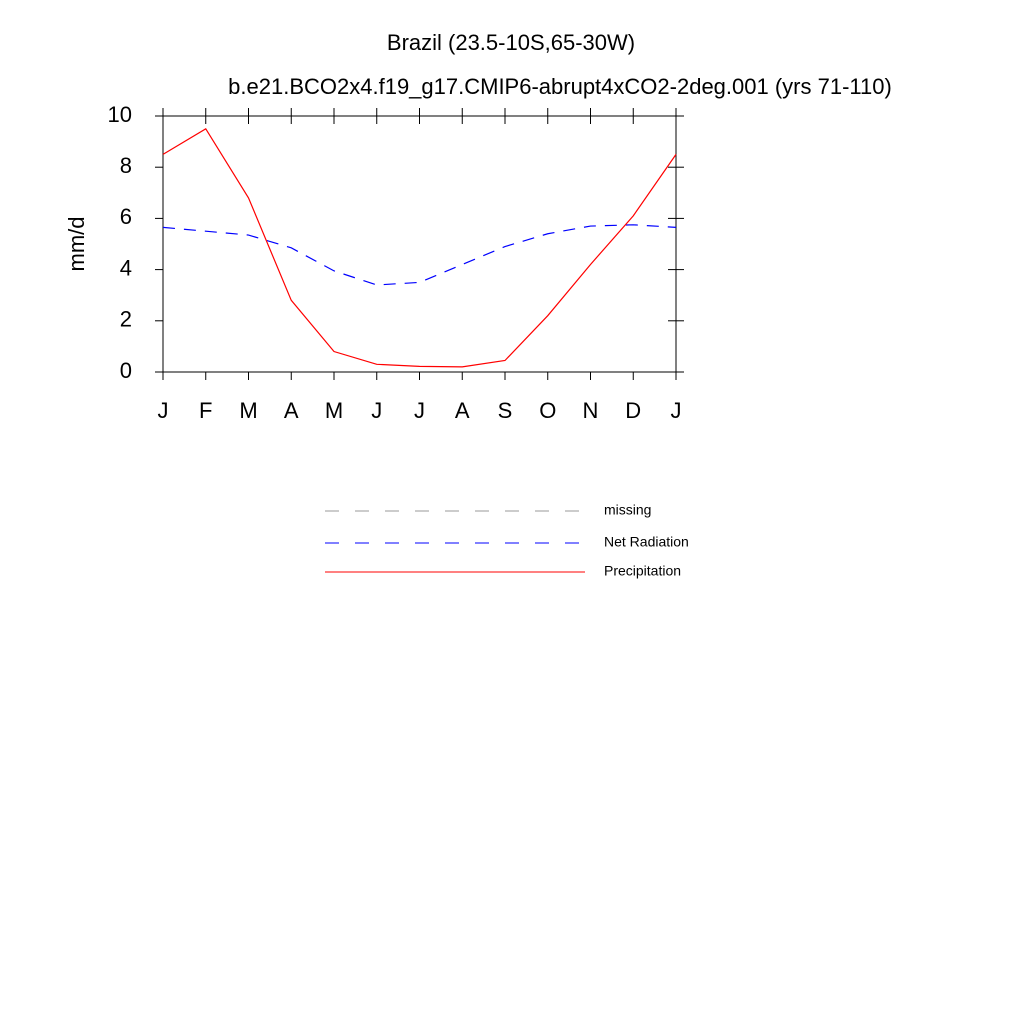 This screenshot has height=1024, width=1024. What do you see at coordinates (126, 370) in the screenshot?
I see `y-tick-label: 0` at bounding box center [126, 370].